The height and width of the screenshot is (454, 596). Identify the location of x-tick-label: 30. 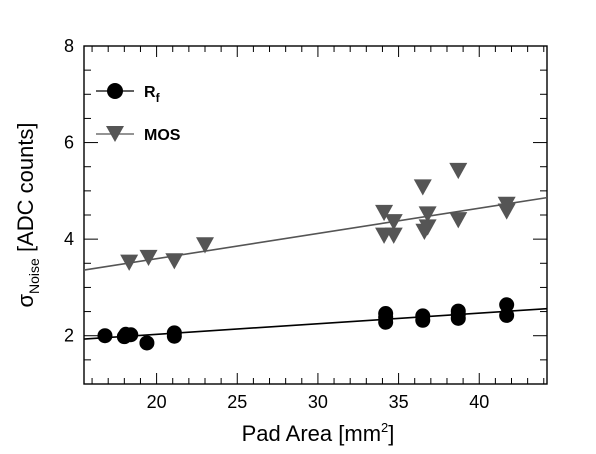
(318, 402).